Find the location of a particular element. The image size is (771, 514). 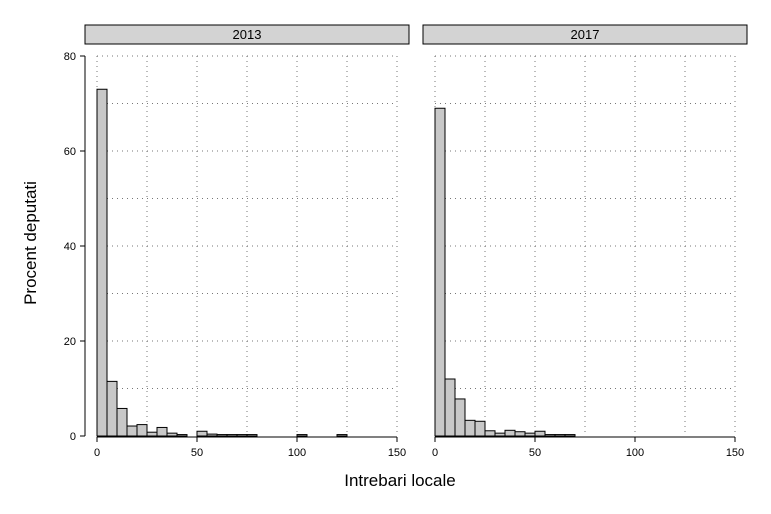

x-axis-title: Intrebari locale is located at coordinates (400, 480).